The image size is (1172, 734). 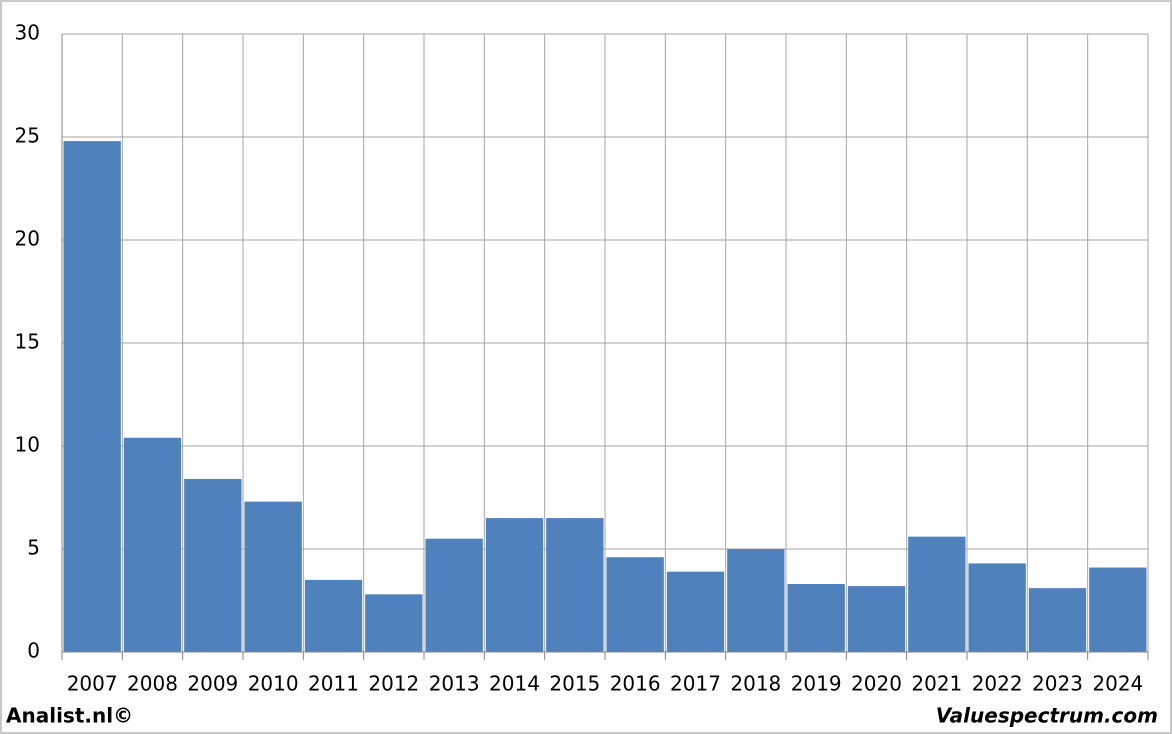 I want to click on x-tick-label: 2018, so click(x=755, y=684).